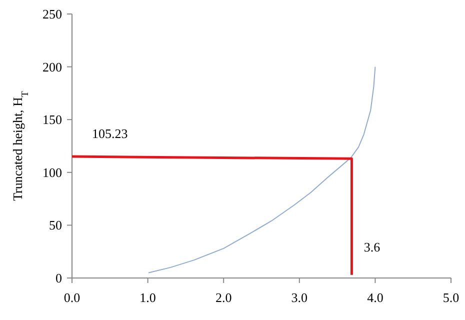 The height and width of the screenshot is (320, 465). Describe the element at coordinates (52, 172) in the screenshot. I see `y-tick-label: 100` at that location.